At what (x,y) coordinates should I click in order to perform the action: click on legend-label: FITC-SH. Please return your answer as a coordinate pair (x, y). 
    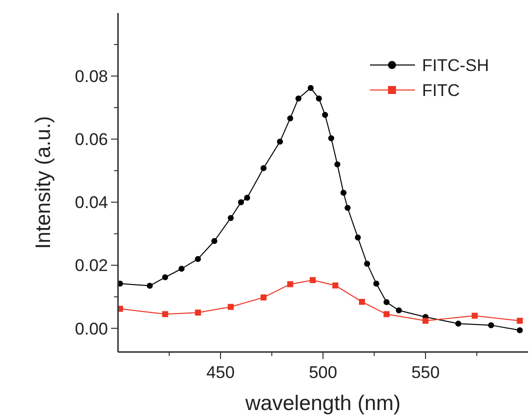
    Looking at the image, I should click on (456, 65).